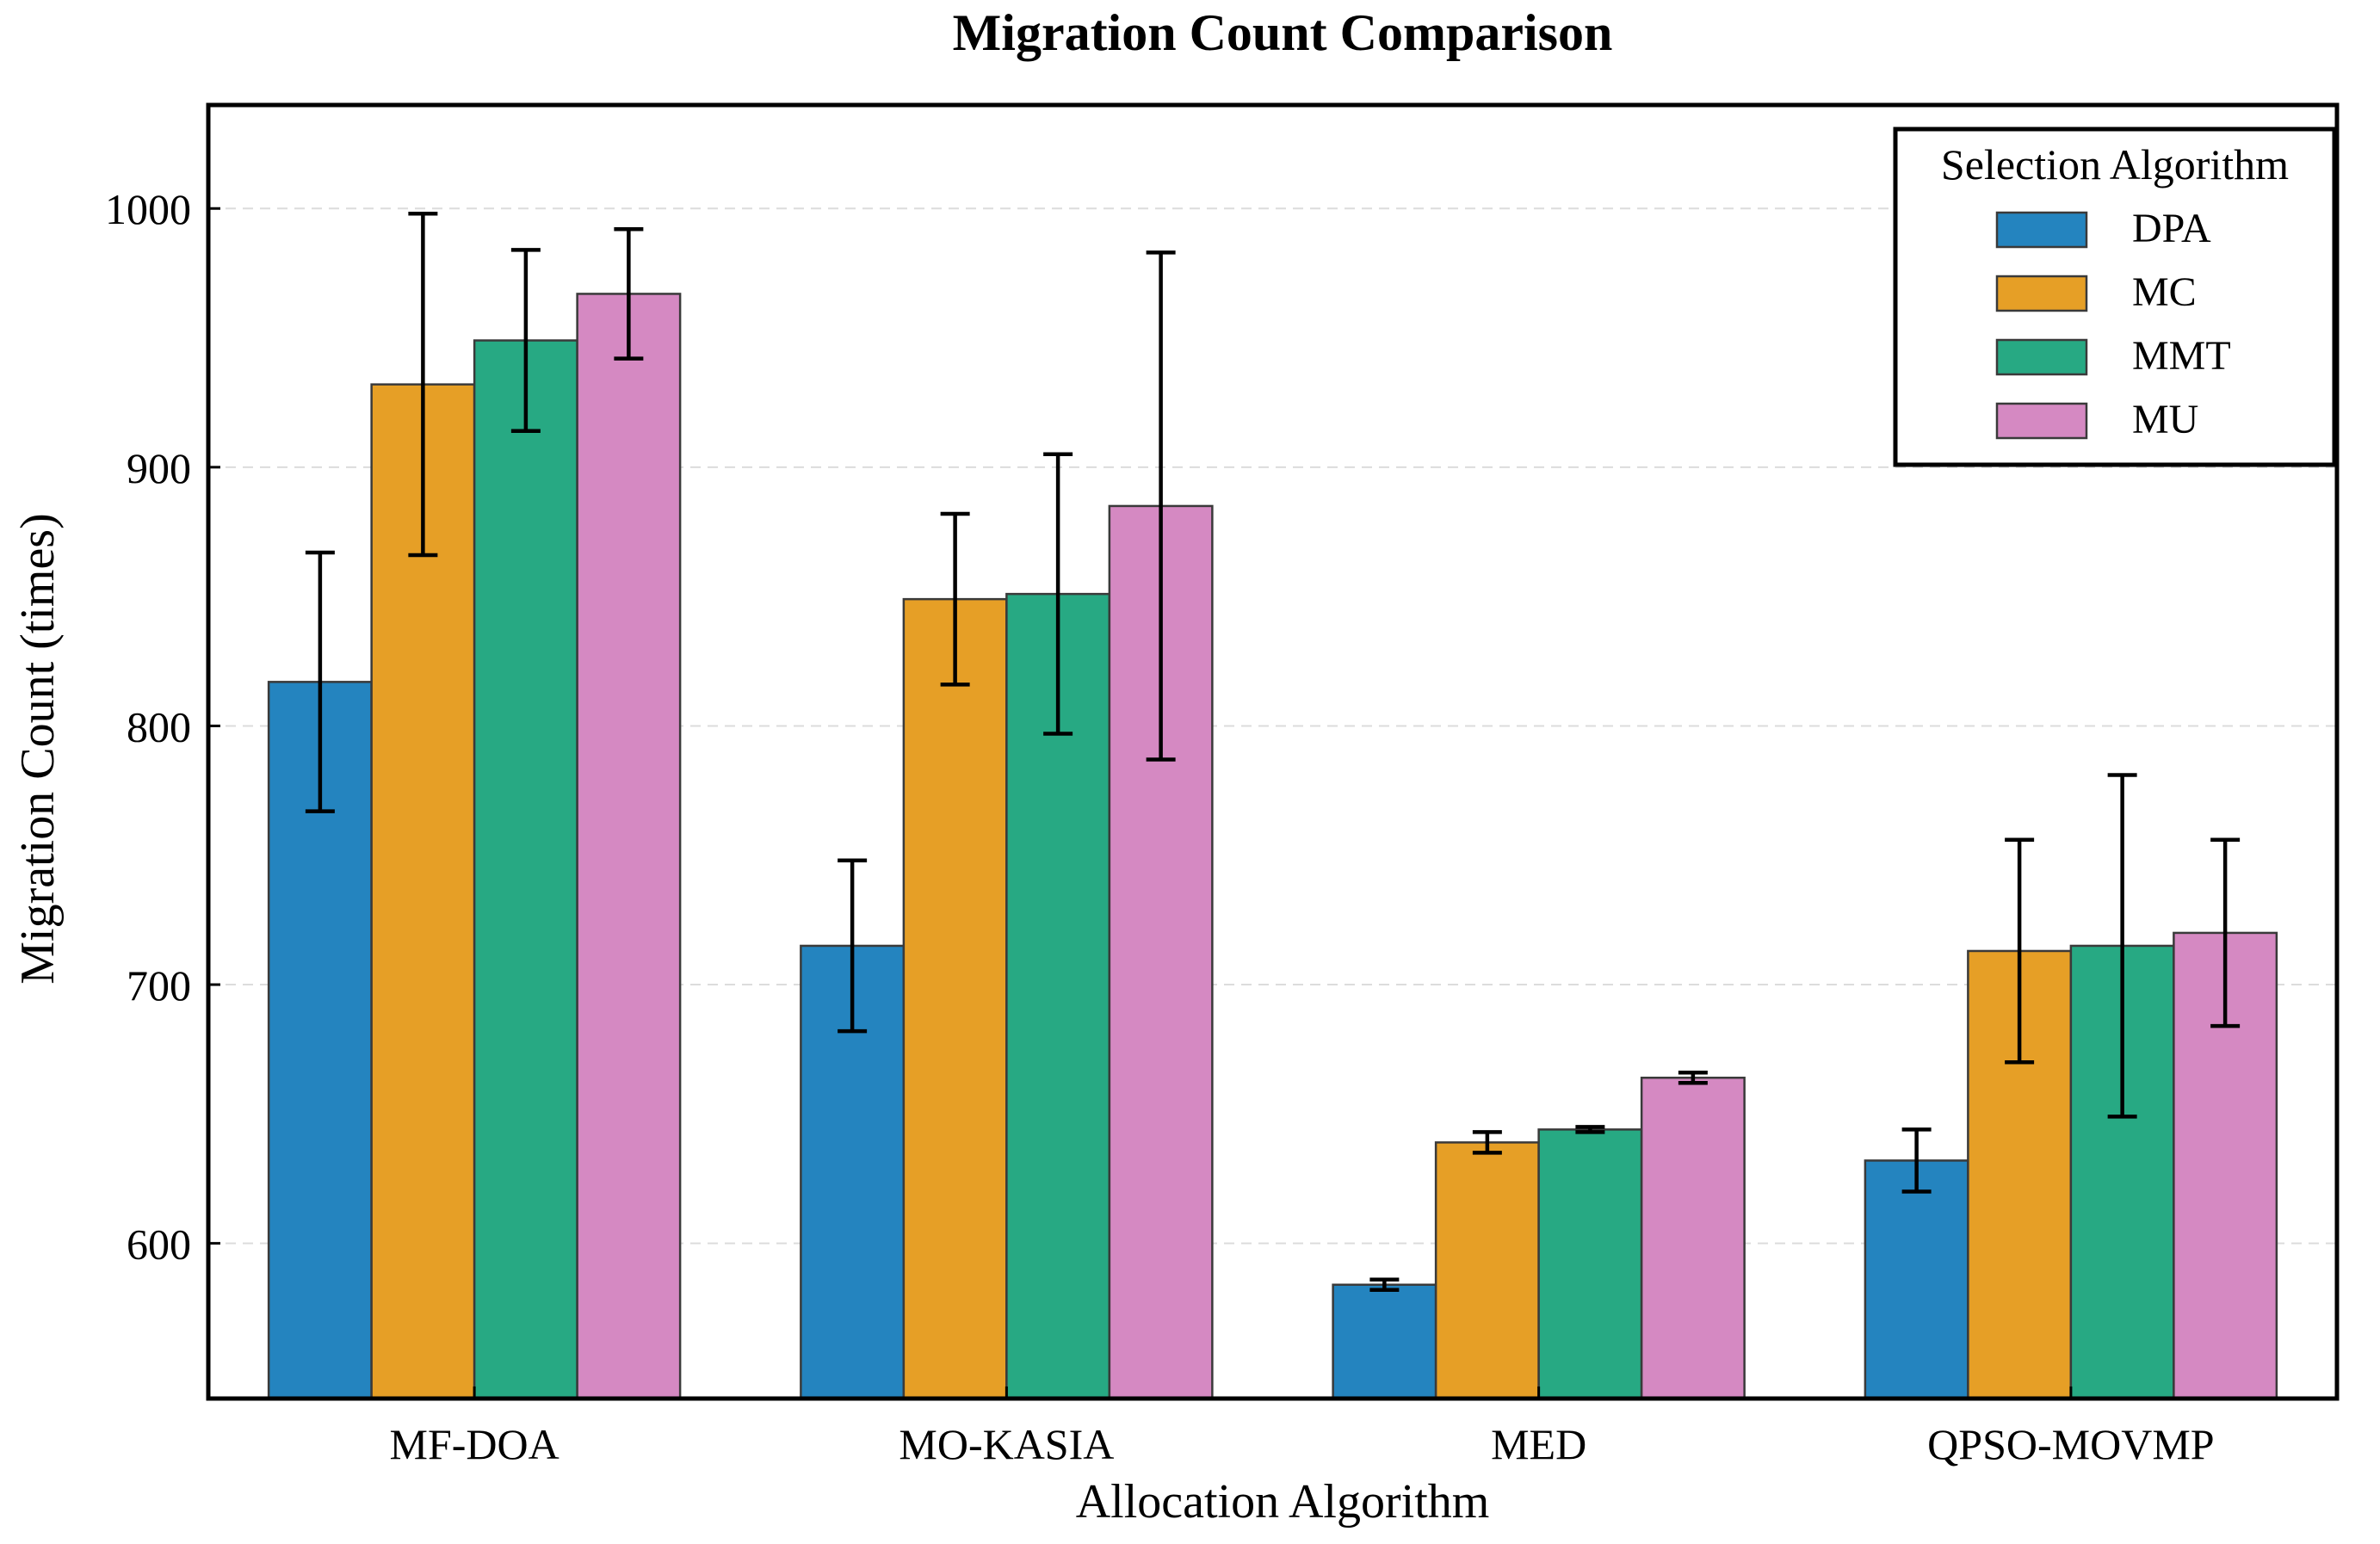  Describe the element at coordinates (2042, 230) in the screenshot. I see `legend-swatch-dpa` at that location.